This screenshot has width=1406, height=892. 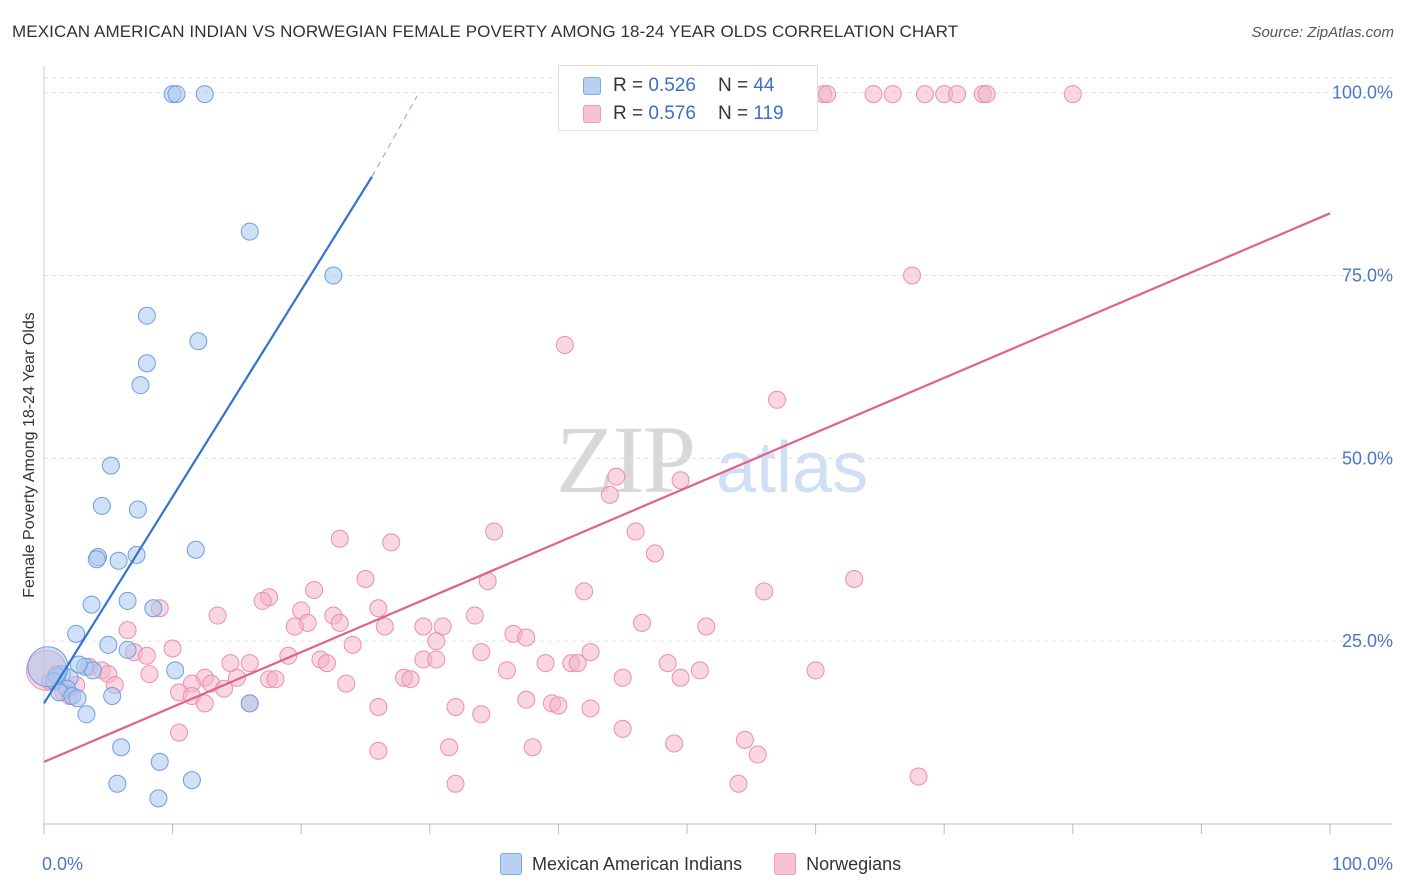 What do you see at coordinates (1362, 93) in the screenshot?
I see `y-tick-label-100: 100.0%` at bounding box center [1362, 93].